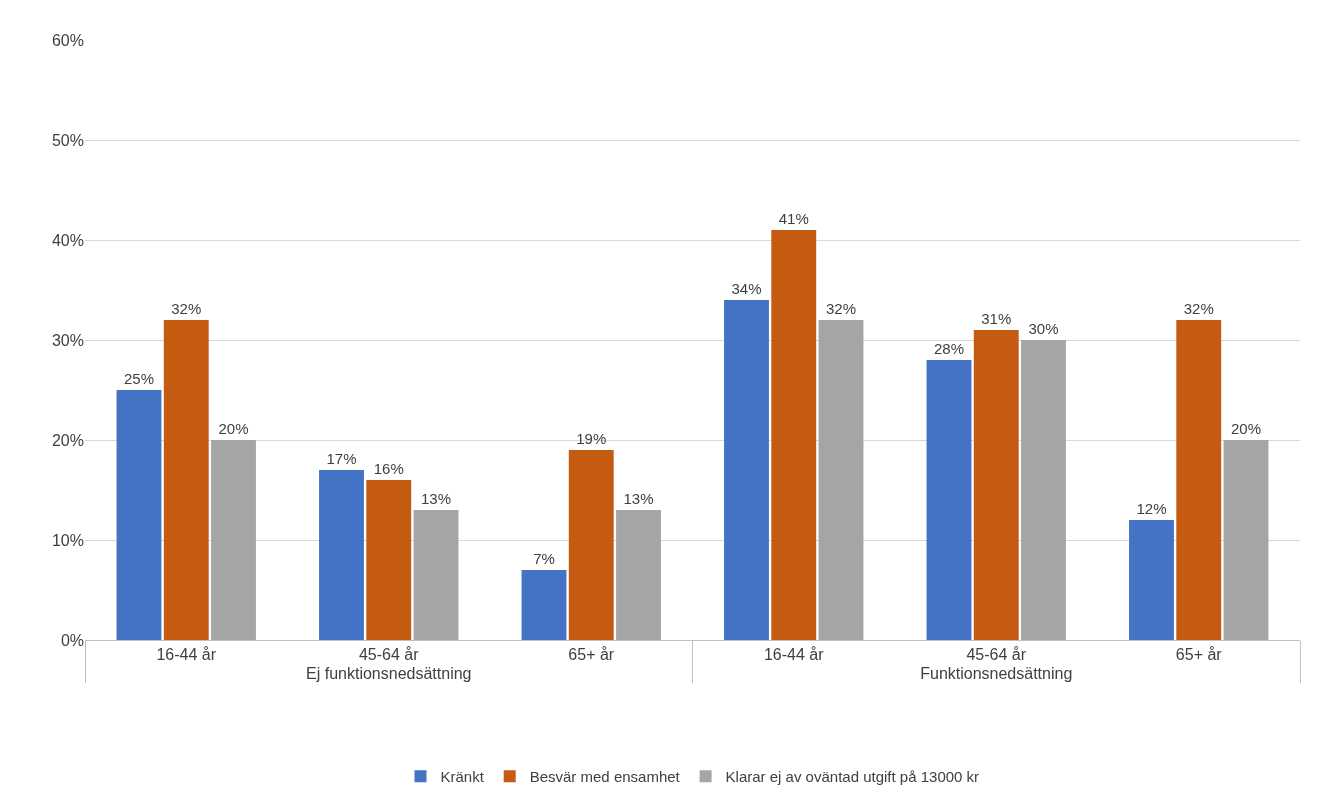 Image resolution: width=1325 pixels, height=805 pixels. Describe the element at coordinates (388, 468) in the screenshot. I see `data-label: 16%` at that location.